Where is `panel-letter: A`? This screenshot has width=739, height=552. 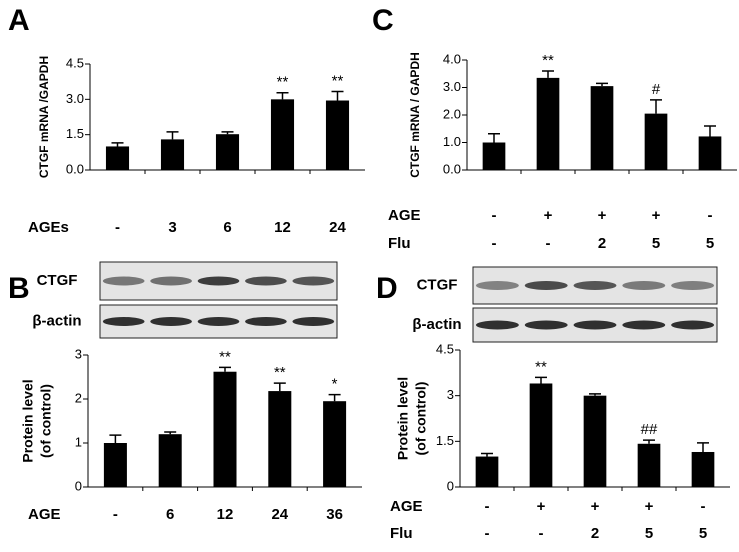
panel-letter: A is located at coordinates (19, 20).